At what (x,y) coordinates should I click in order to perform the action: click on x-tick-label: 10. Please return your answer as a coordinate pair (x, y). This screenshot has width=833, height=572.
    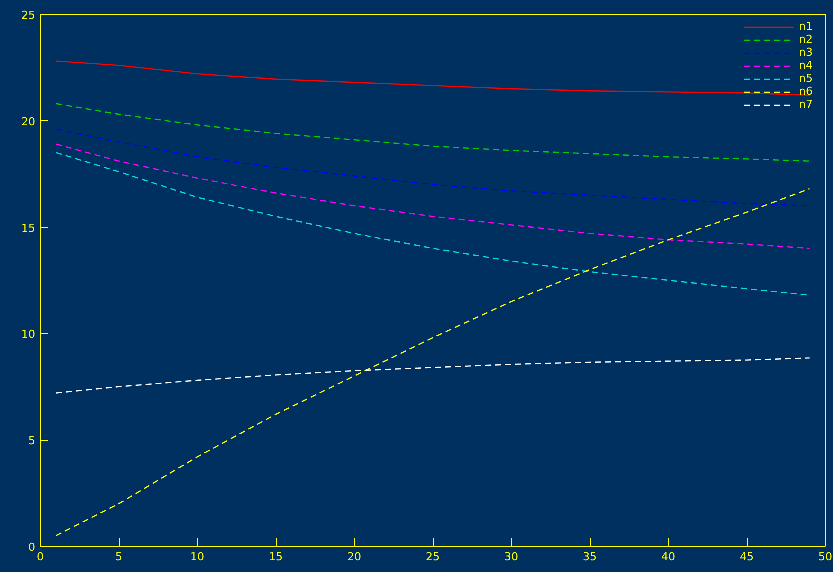
    Looking at the image, I should click on (197, 557).